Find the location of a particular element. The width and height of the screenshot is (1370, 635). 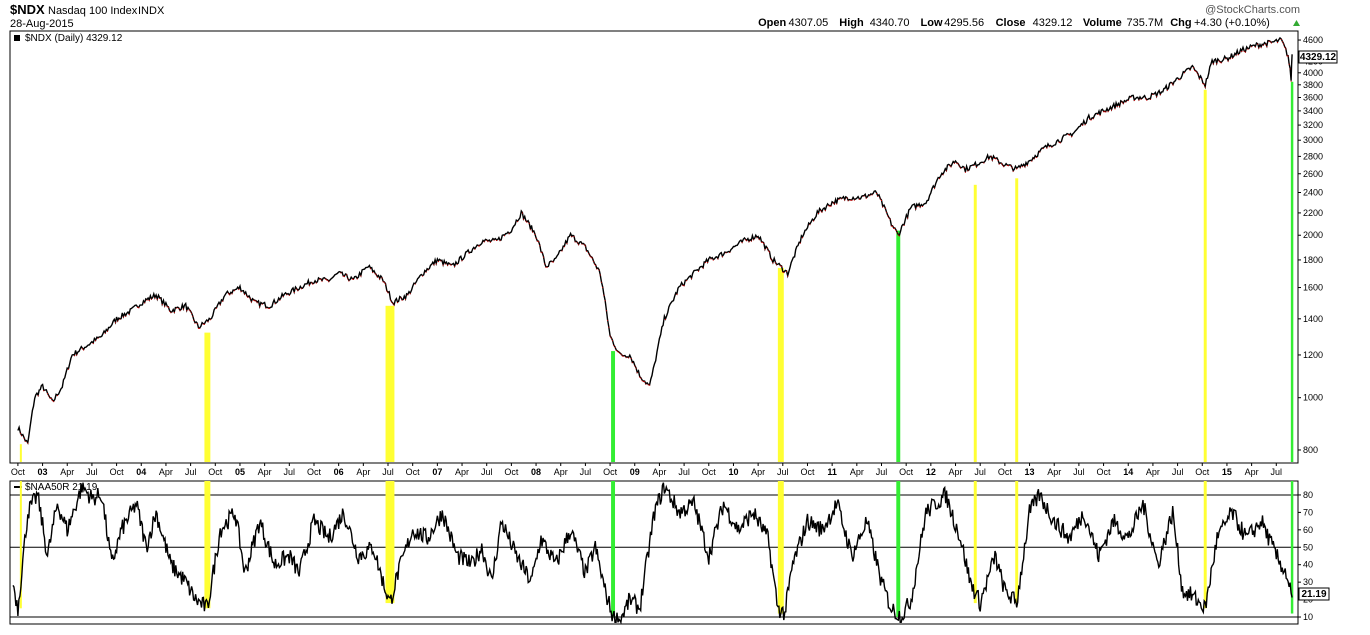

symbol: $NDX is located at coordinates (27, 9).